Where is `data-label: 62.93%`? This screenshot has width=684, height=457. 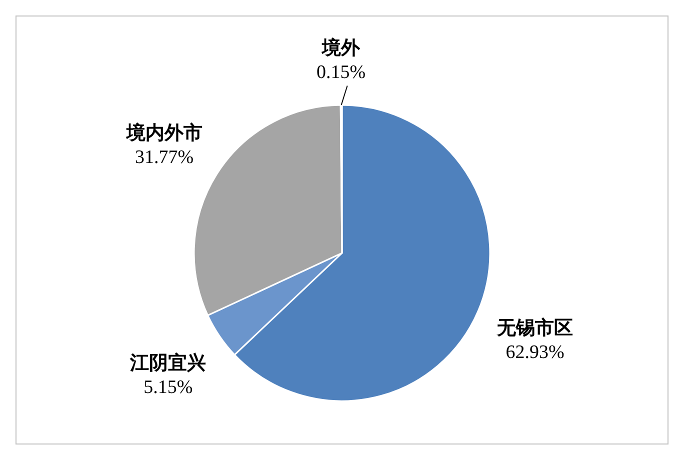
data-label: 62.93% is located at coordinates (535, 353).